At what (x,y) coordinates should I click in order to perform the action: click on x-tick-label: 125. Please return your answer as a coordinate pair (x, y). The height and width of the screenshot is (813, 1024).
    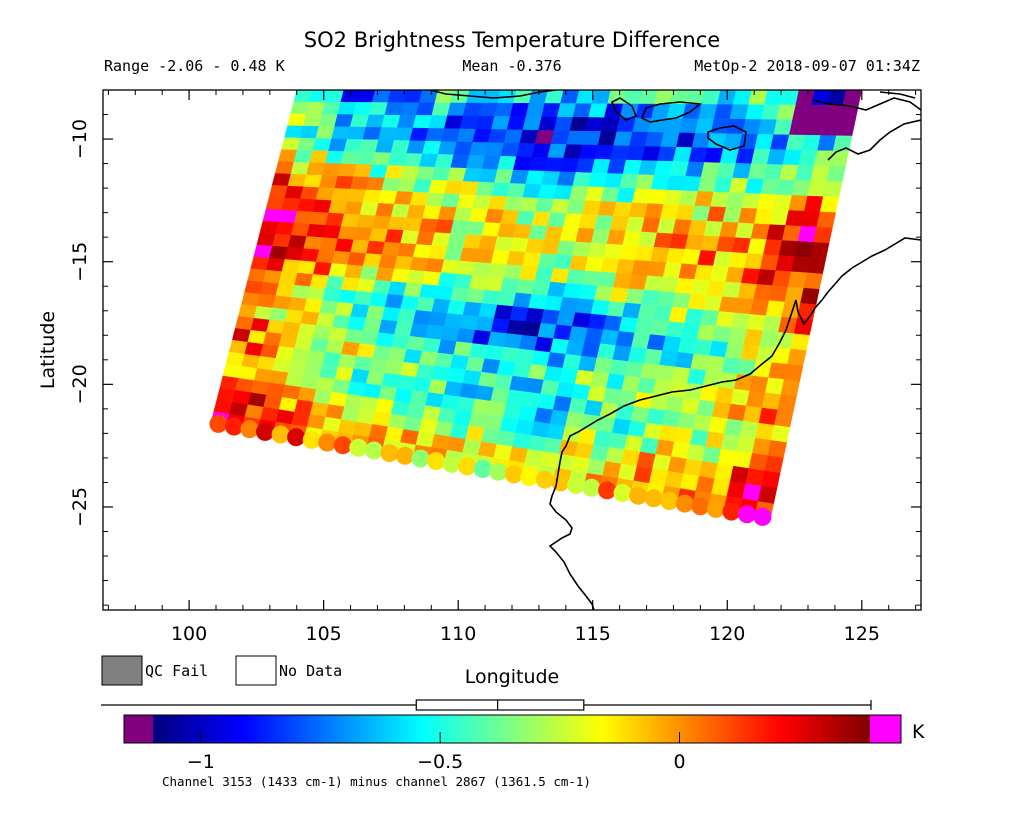
    Looking at the image, I should click on (862, 634).